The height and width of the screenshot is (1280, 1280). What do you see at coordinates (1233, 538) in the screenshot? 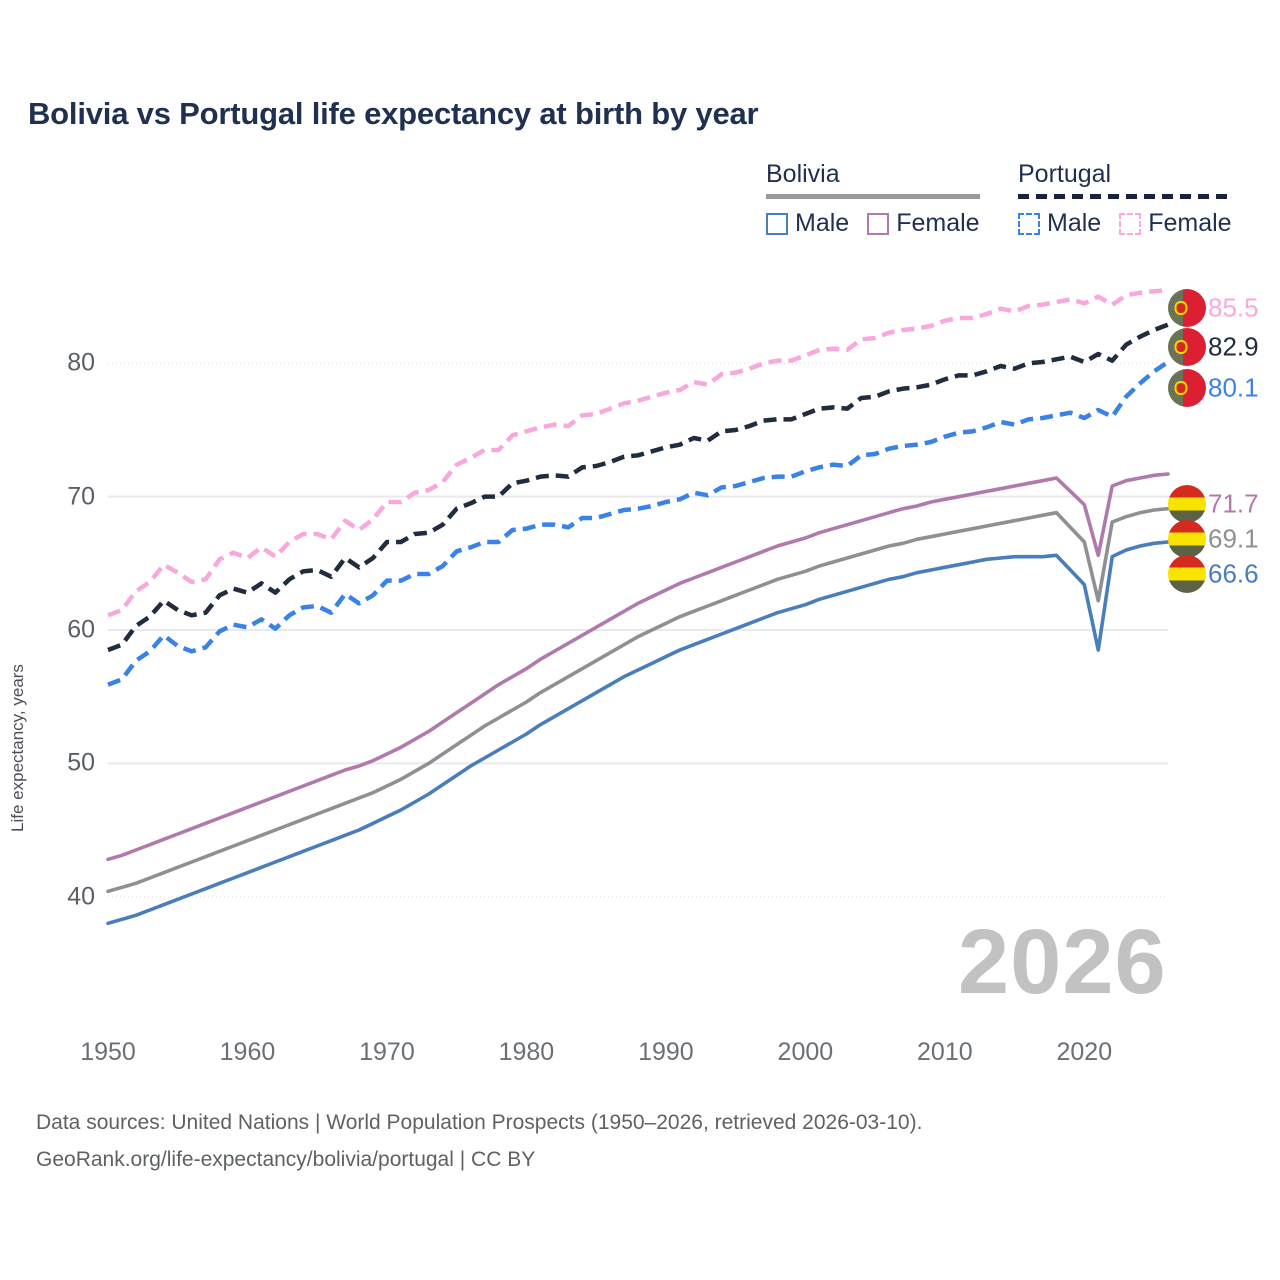
I see `series-end-value: 69.1` at bounding box center [1233, 538].